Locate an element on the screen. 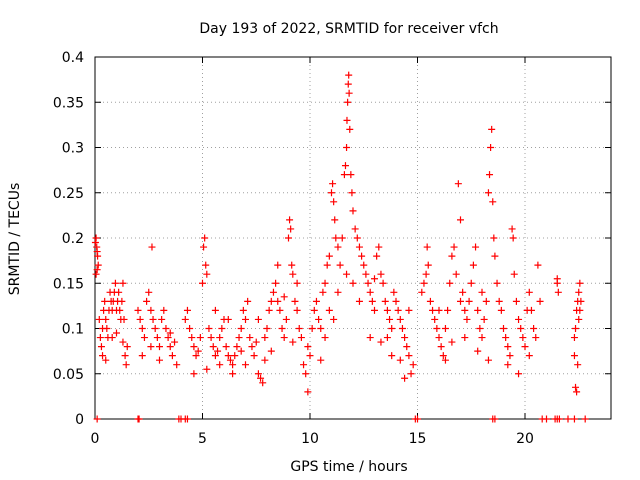  y-tick-label: 0.15 is located at coordinates (68, 284).